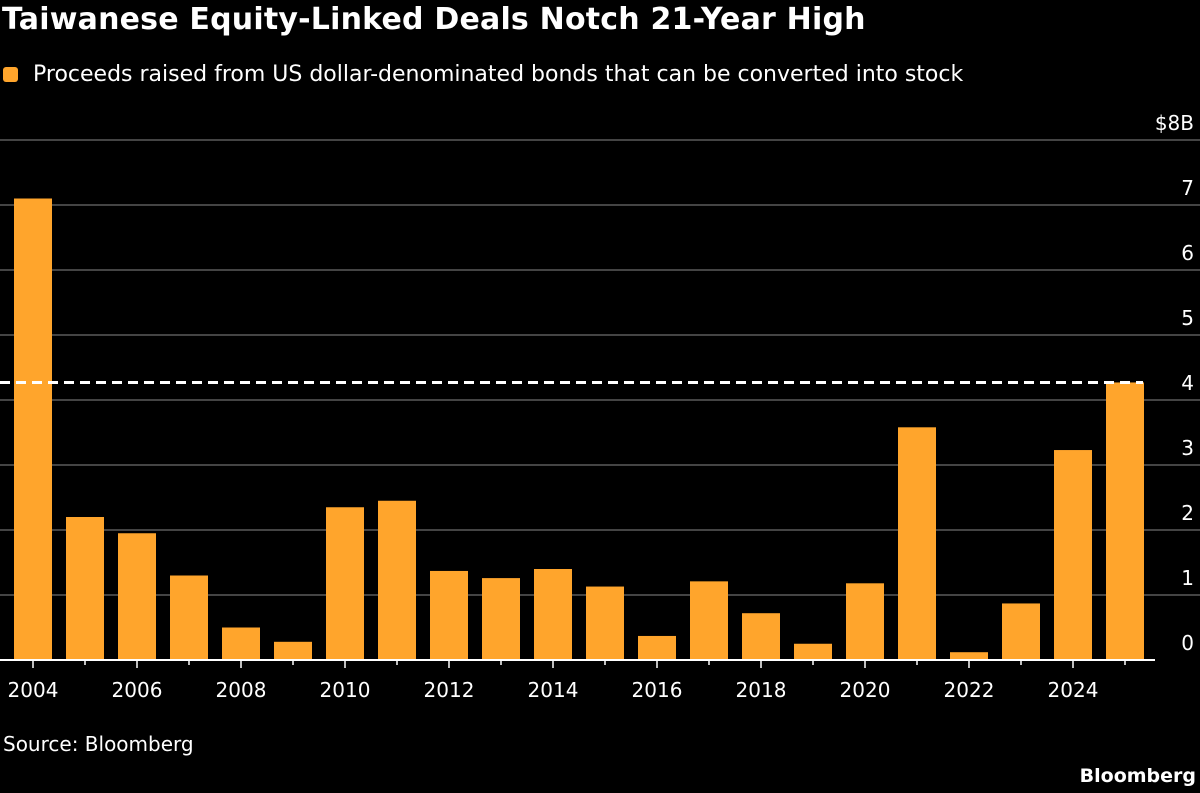  What do you see at coordinates (969, 690) in the screenshot?
I see `x-tick-label-2022: 2022` at bounding box center [969, 690].